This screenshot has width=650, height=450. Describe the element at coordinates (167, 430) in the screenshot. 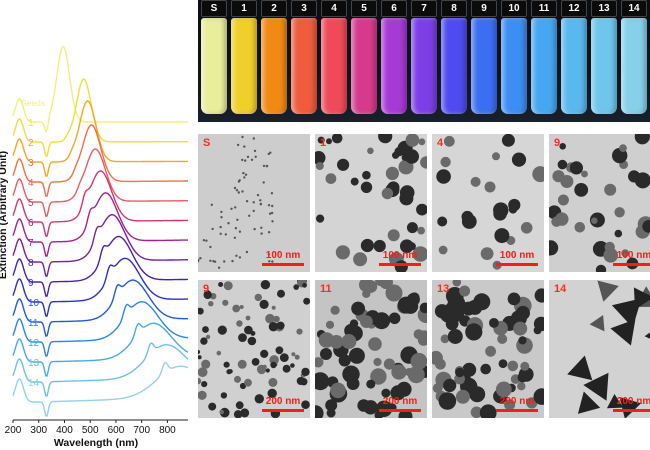

I see `x-tick-label: 800` at that location.